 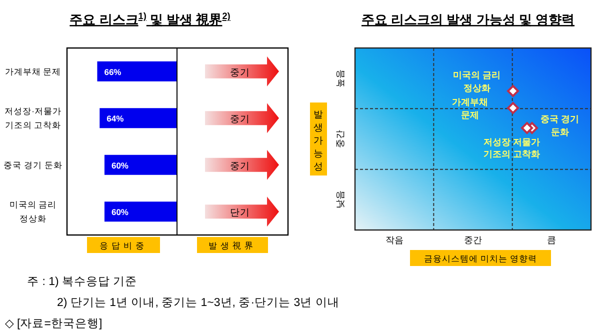 I want to click on category-label: 큼, so click(x=551, y=240).